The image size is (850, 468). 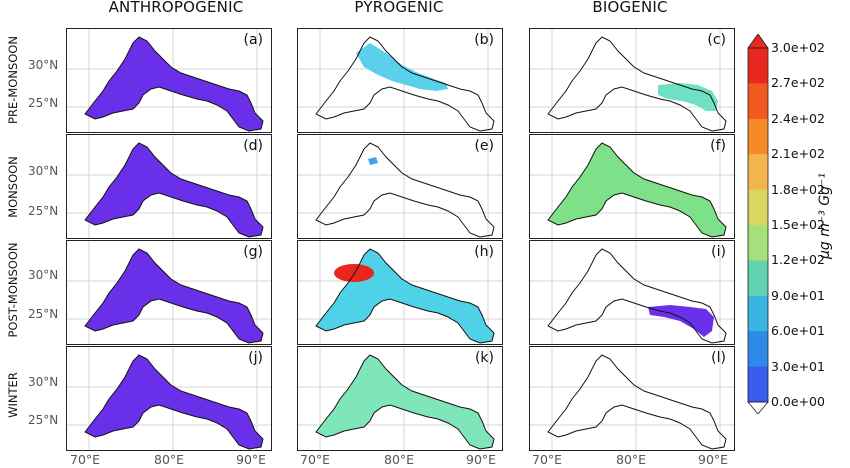 I want to click on colorbar-unit-label: μg m⁻³ Gg⁻¹, so click(x=825, y=216).